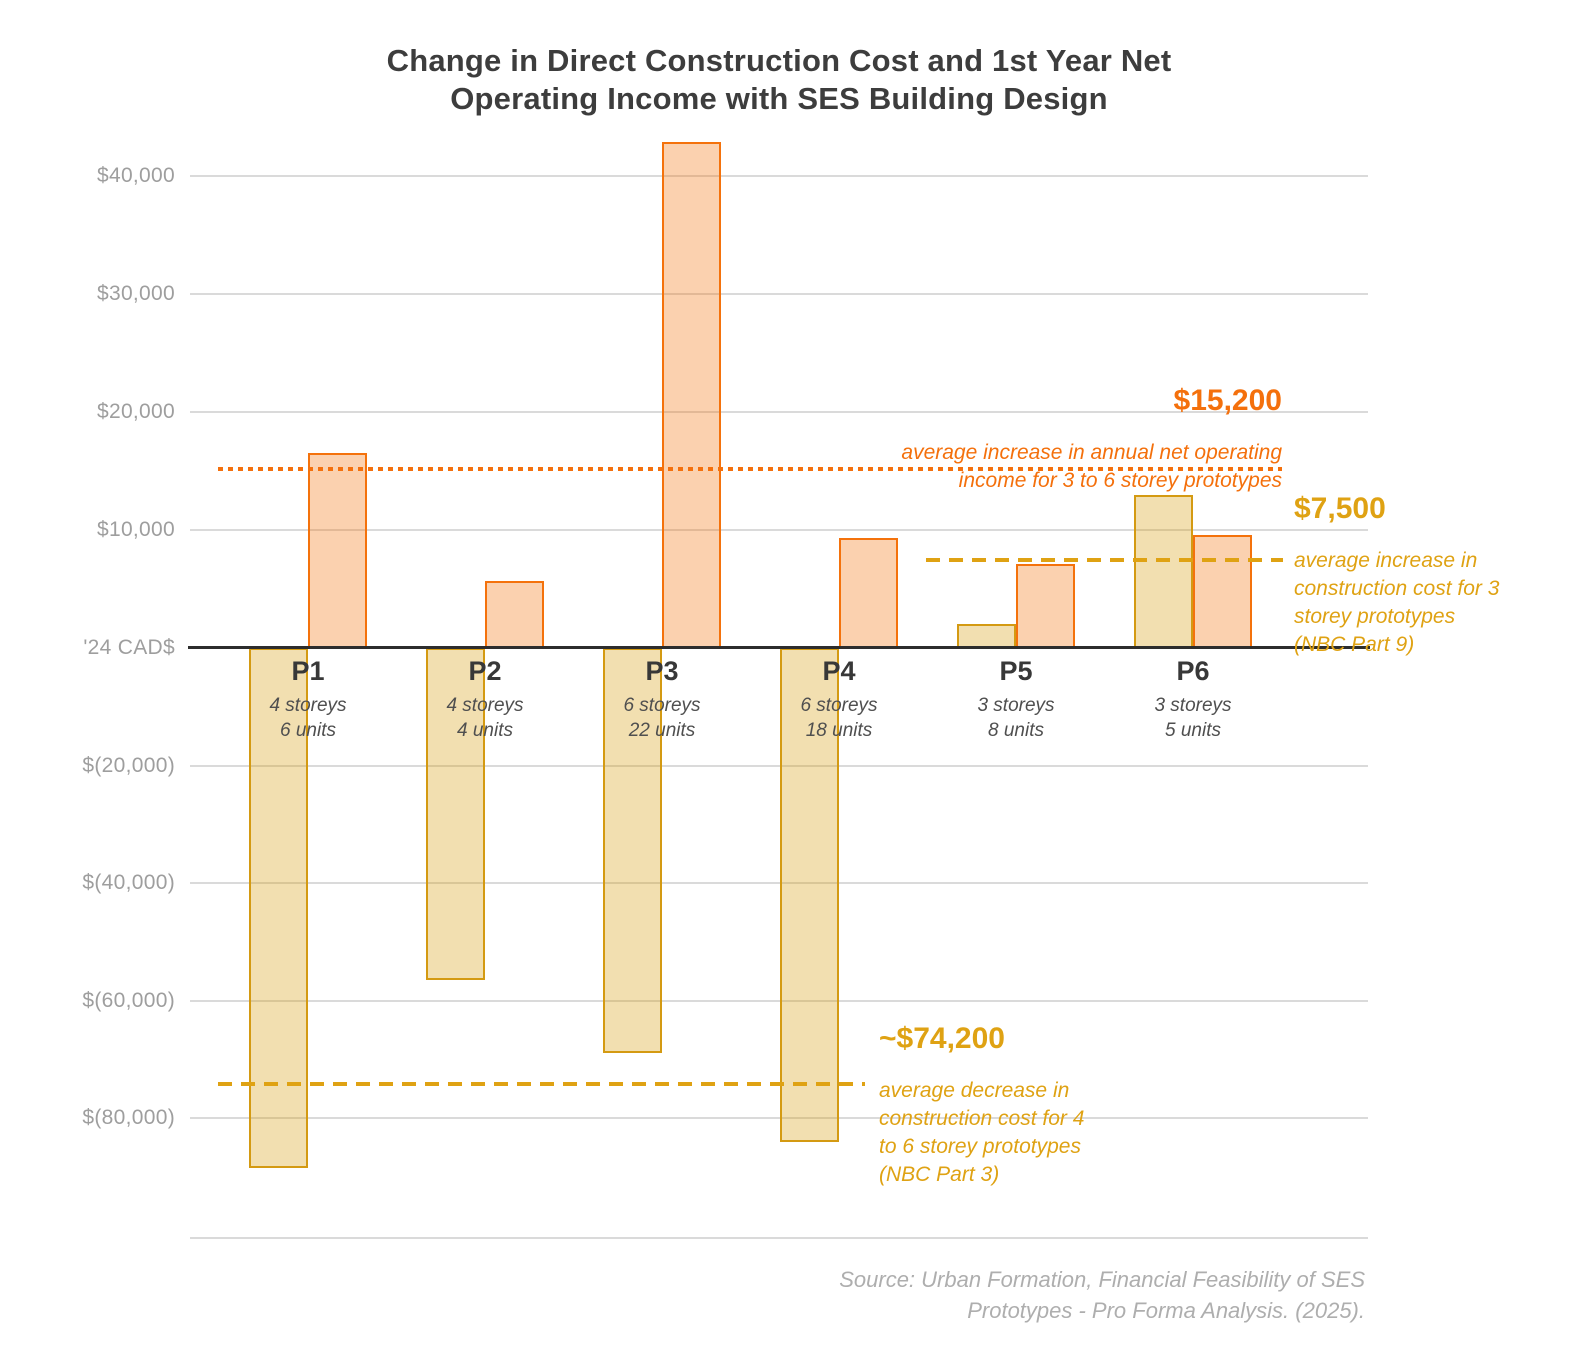  What do you see at coordinates (632, 851) in the screenshot?
I see `bar-construction_cost-P3` at bounding box center [632, 851].